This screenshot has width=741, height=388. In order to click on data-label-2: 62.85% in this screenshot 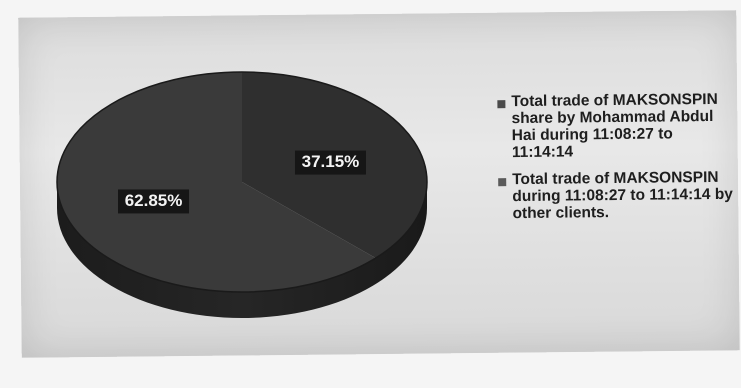, I will do `click(154, 201)`.